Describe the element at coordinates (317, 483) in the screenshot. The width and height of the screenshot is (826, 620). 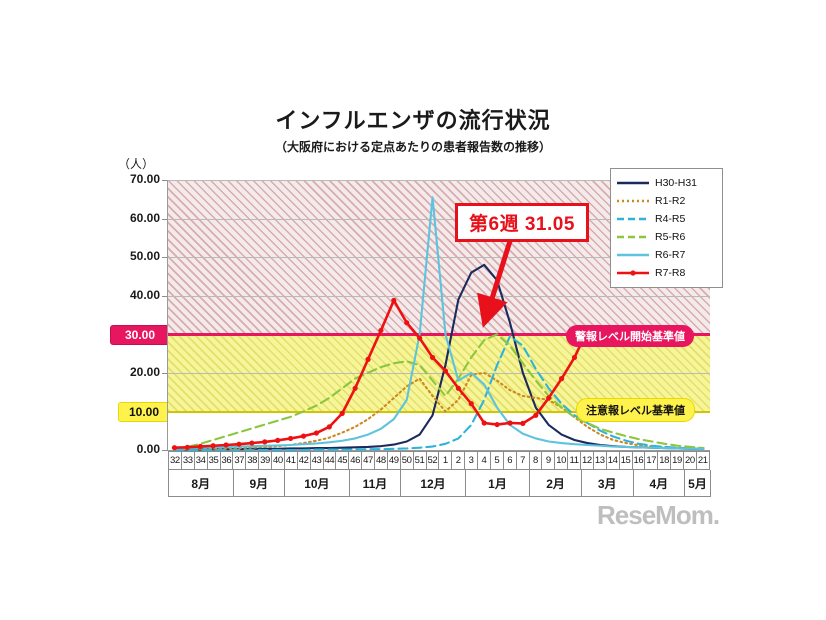
I see `x-axis-month-cell: 10月` at that location.